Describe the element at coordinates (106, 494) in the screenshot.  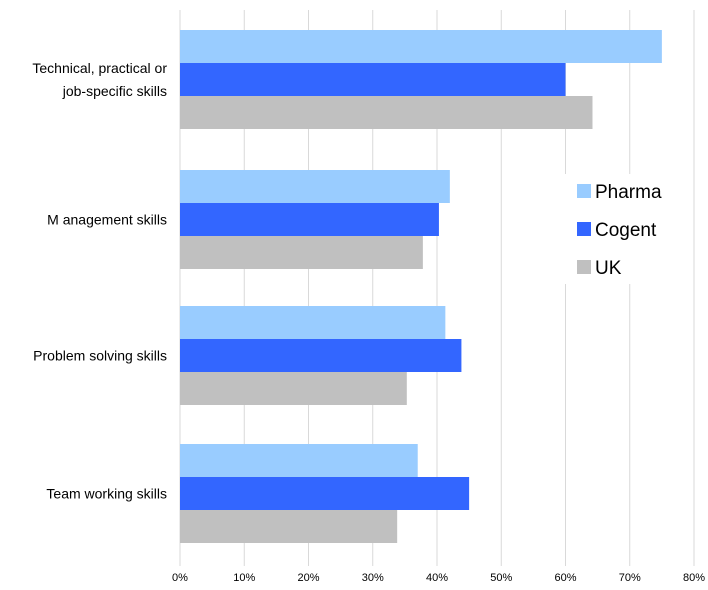
I see `category-label: Team working skills` at that location.